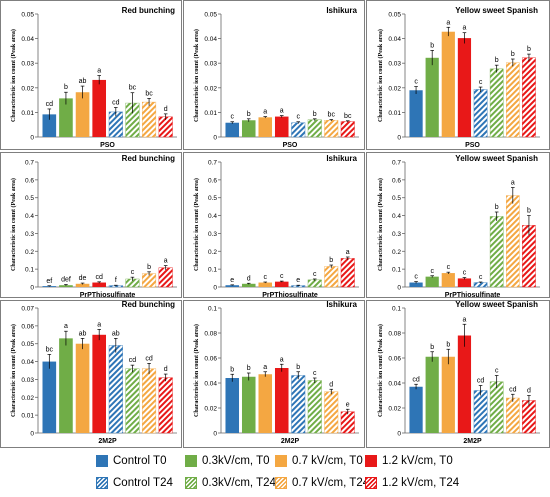  What do you see at coordinates (29, 163) in the screenshot?
I see `y-tick-label: 0.7` at bounding box center [29, 163].